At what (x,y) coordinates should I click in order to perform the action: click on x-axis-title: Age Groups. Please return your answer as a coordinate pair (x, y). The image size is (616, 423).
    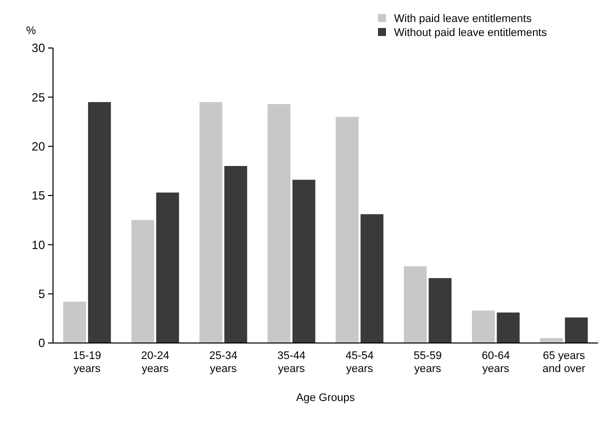
    Looking at the image, I should click on (326, 398).